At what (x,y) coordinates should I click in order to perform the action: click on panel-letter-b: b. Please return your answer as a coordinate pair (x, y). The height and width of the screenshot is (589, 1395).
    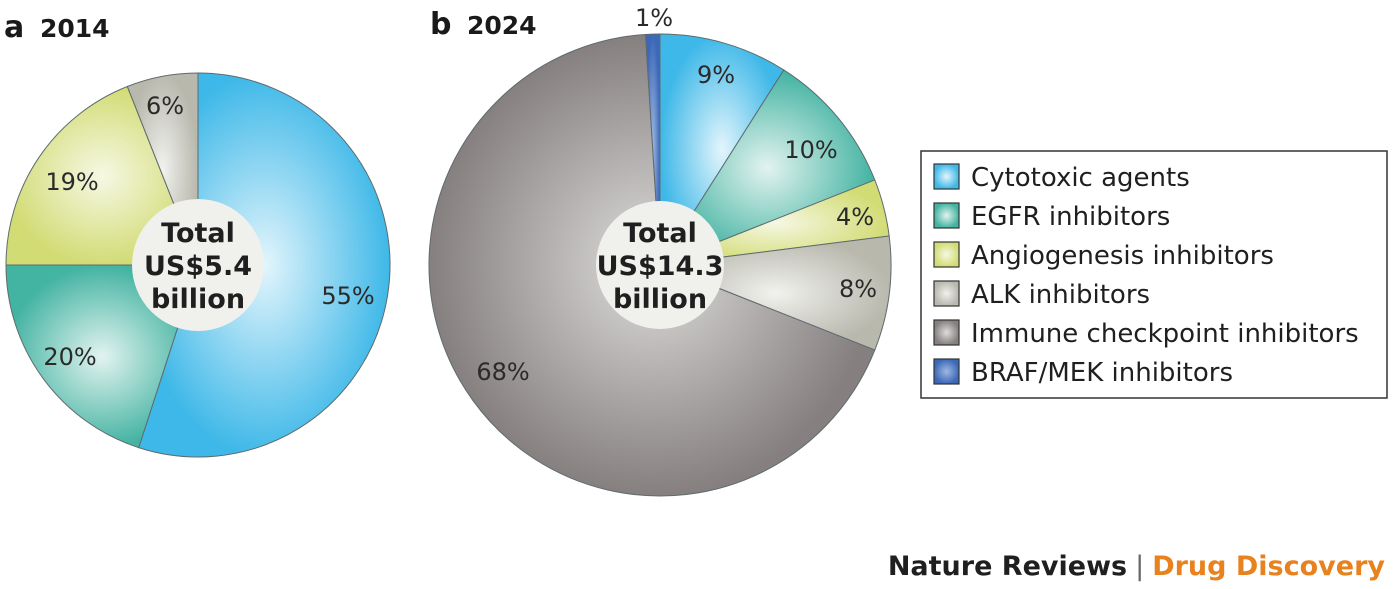
    Looking at the image, I should click on (440, 24).